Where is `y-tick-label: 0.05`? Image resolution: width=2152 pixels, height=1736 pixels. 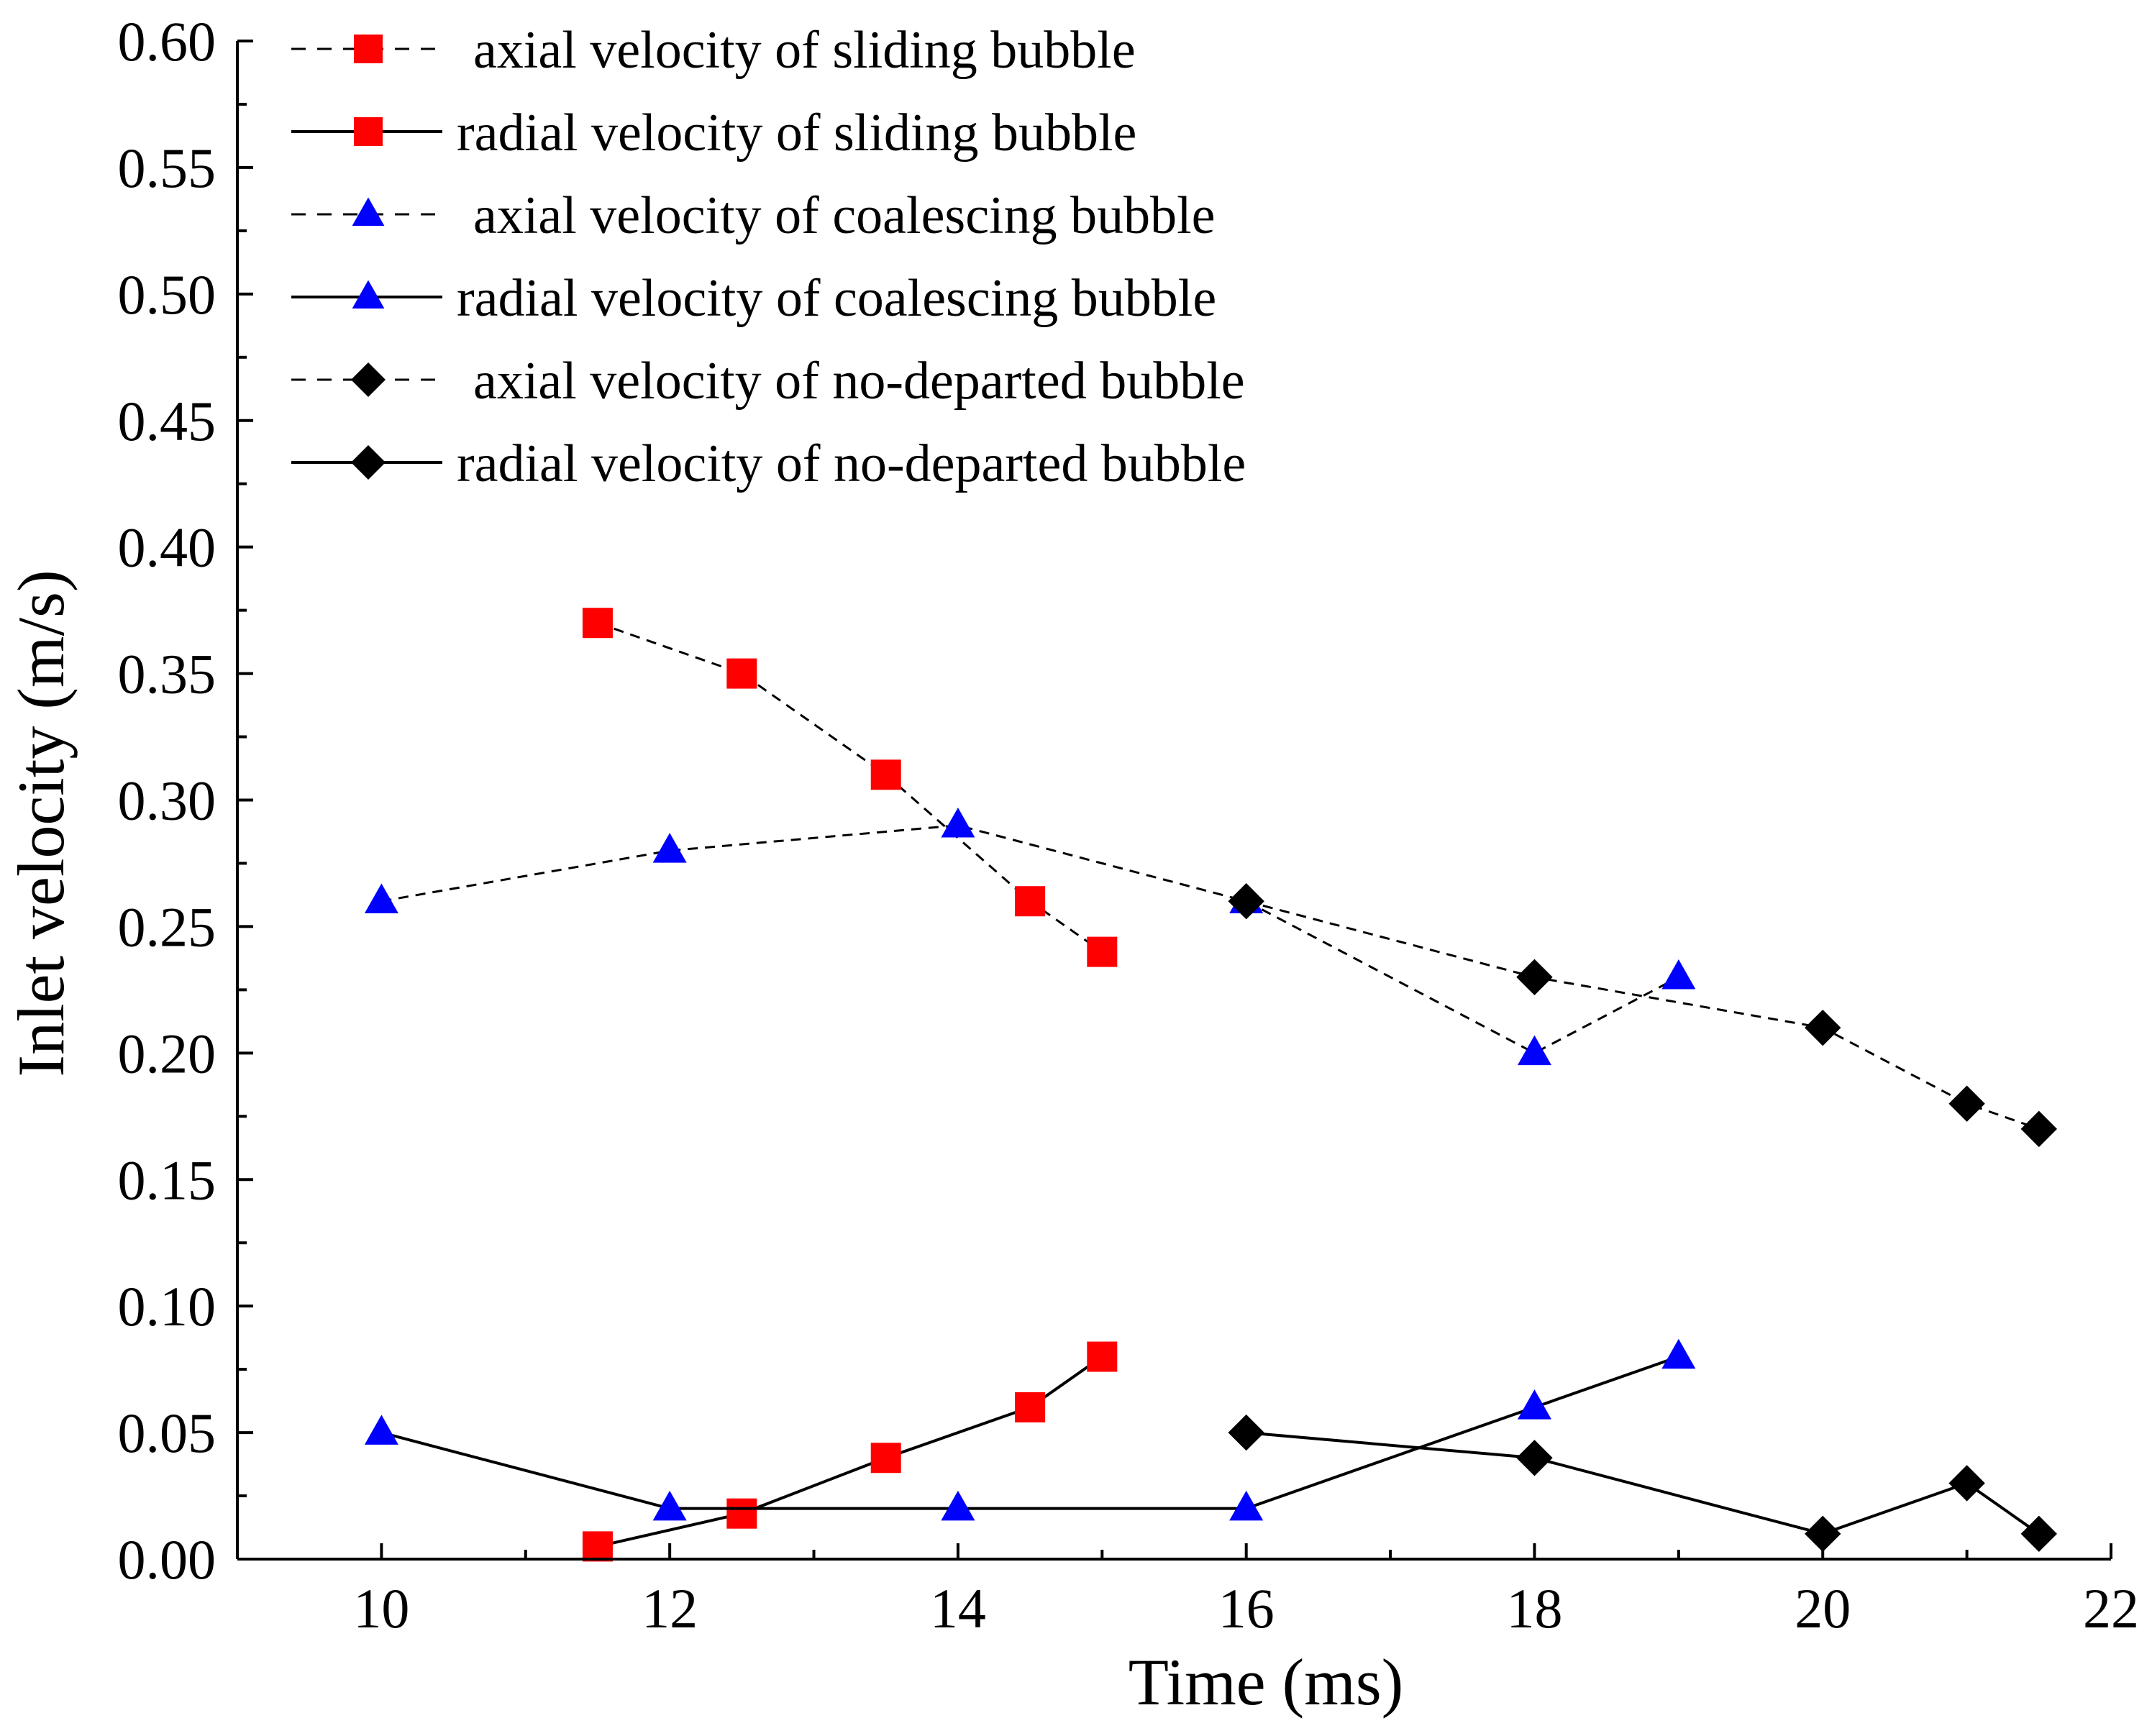 y-tick-label: 0.05 is located at coordinates (167, 1433).